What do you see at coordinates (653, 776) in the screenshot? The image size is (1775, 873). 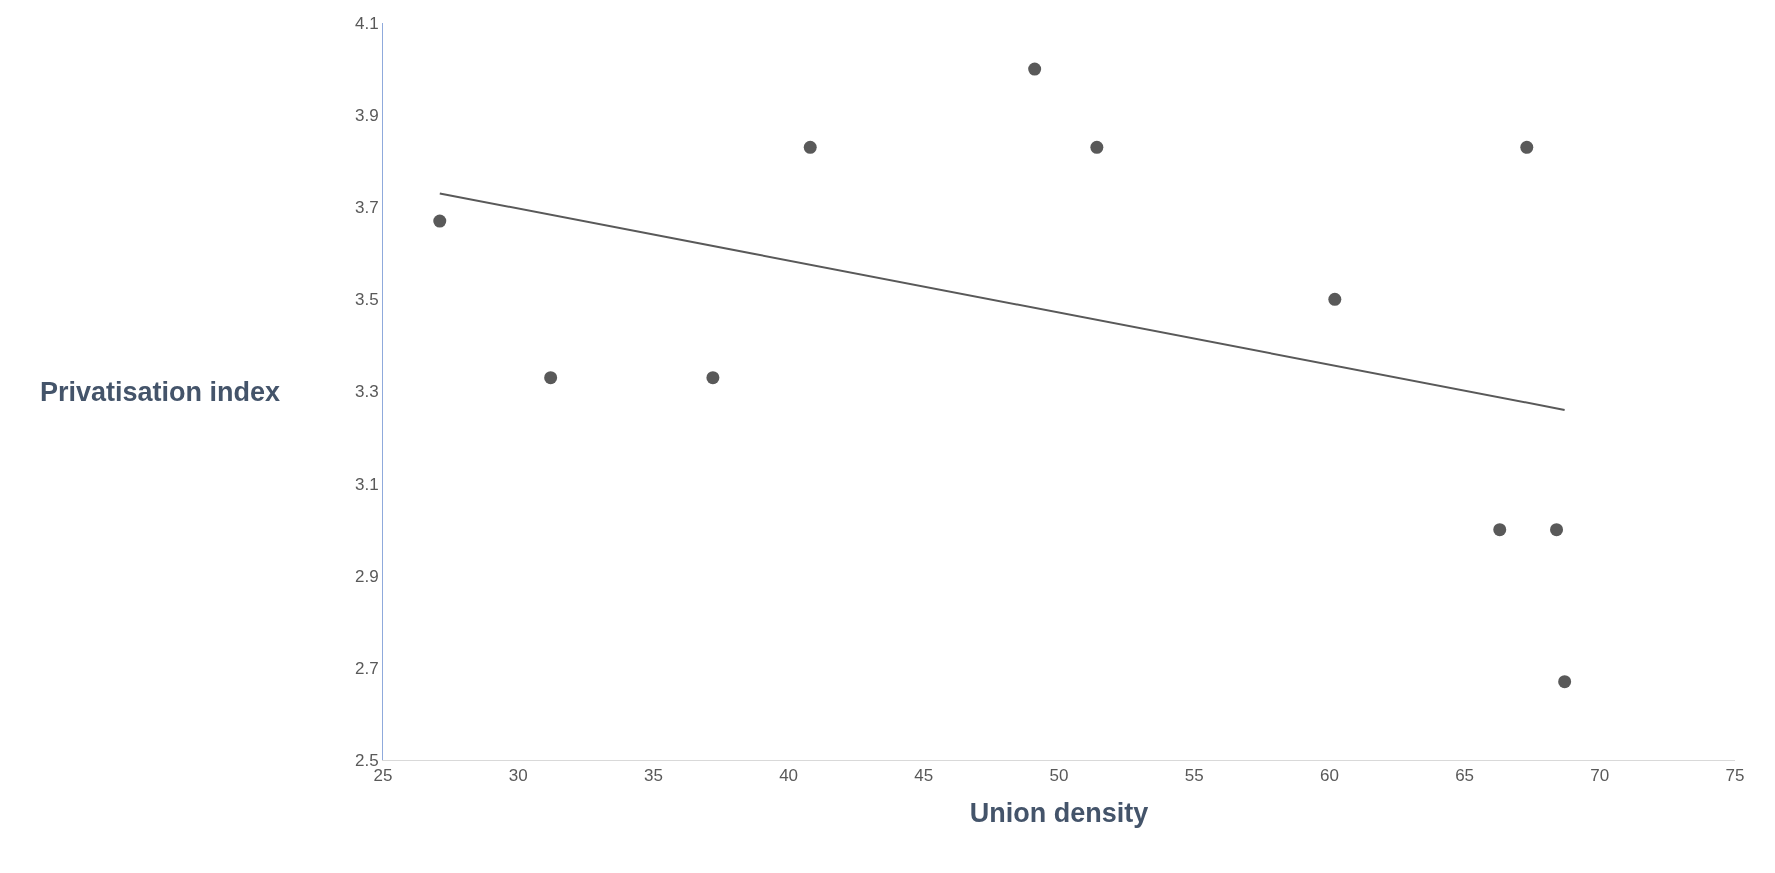 I see `x-tick-label: 35` at bounding box center [653, 776].